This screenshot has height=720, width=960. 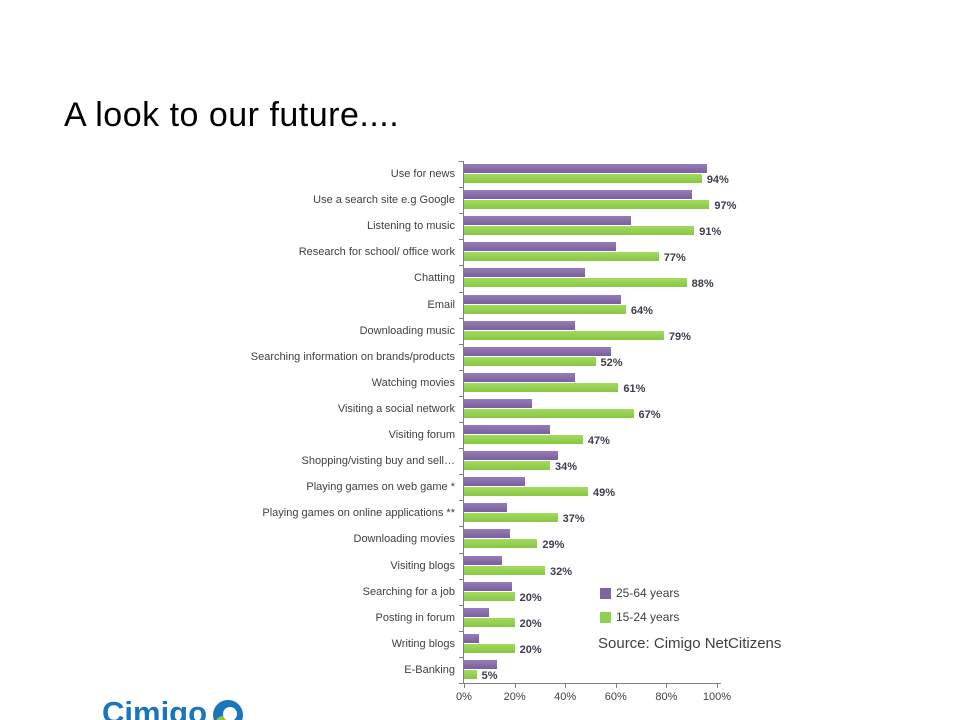 I want to click on chart-row: Downloading movies 29%, so click(x=590, y=539).